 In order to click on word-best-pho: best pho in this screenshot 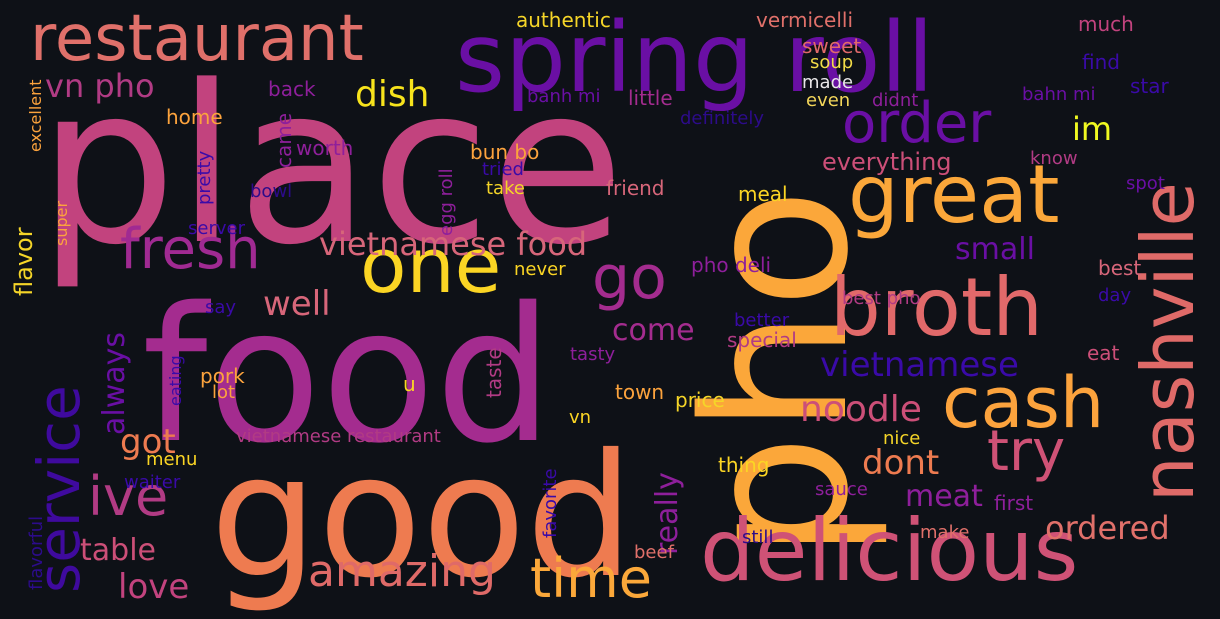, I will do `click(881, 298)`.